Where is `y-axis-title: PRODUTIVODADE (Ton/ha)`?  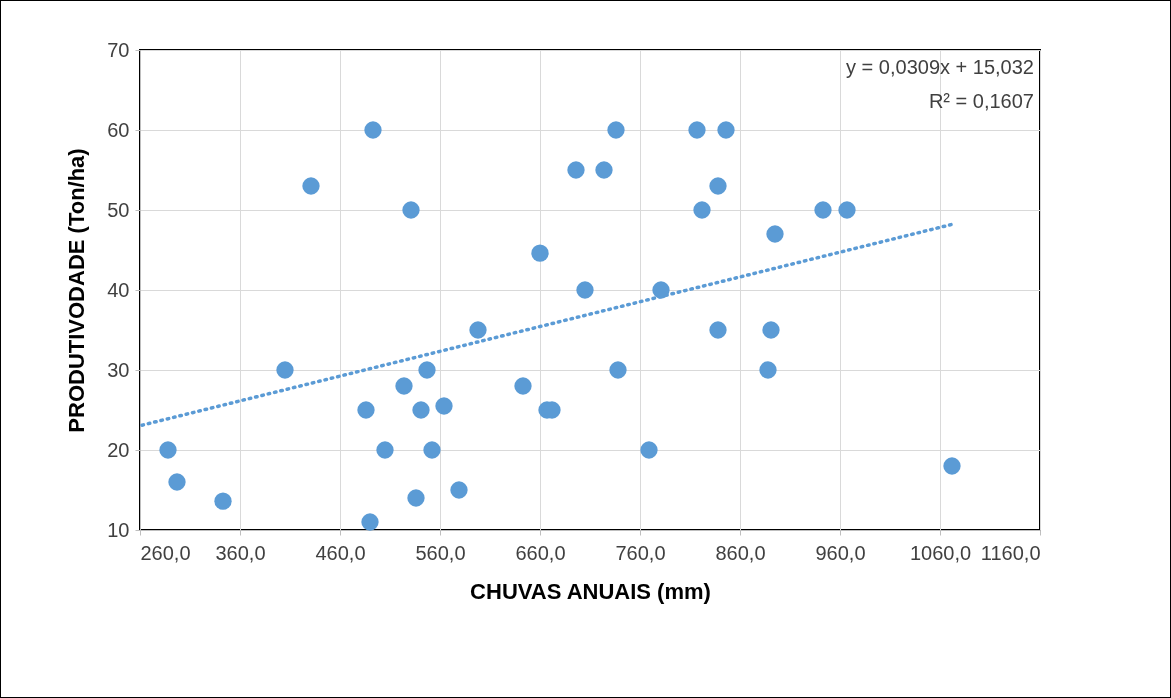
y-axis-title: PRODUTIVODADE (Ton/ha) is located at coordinates (77, 290).